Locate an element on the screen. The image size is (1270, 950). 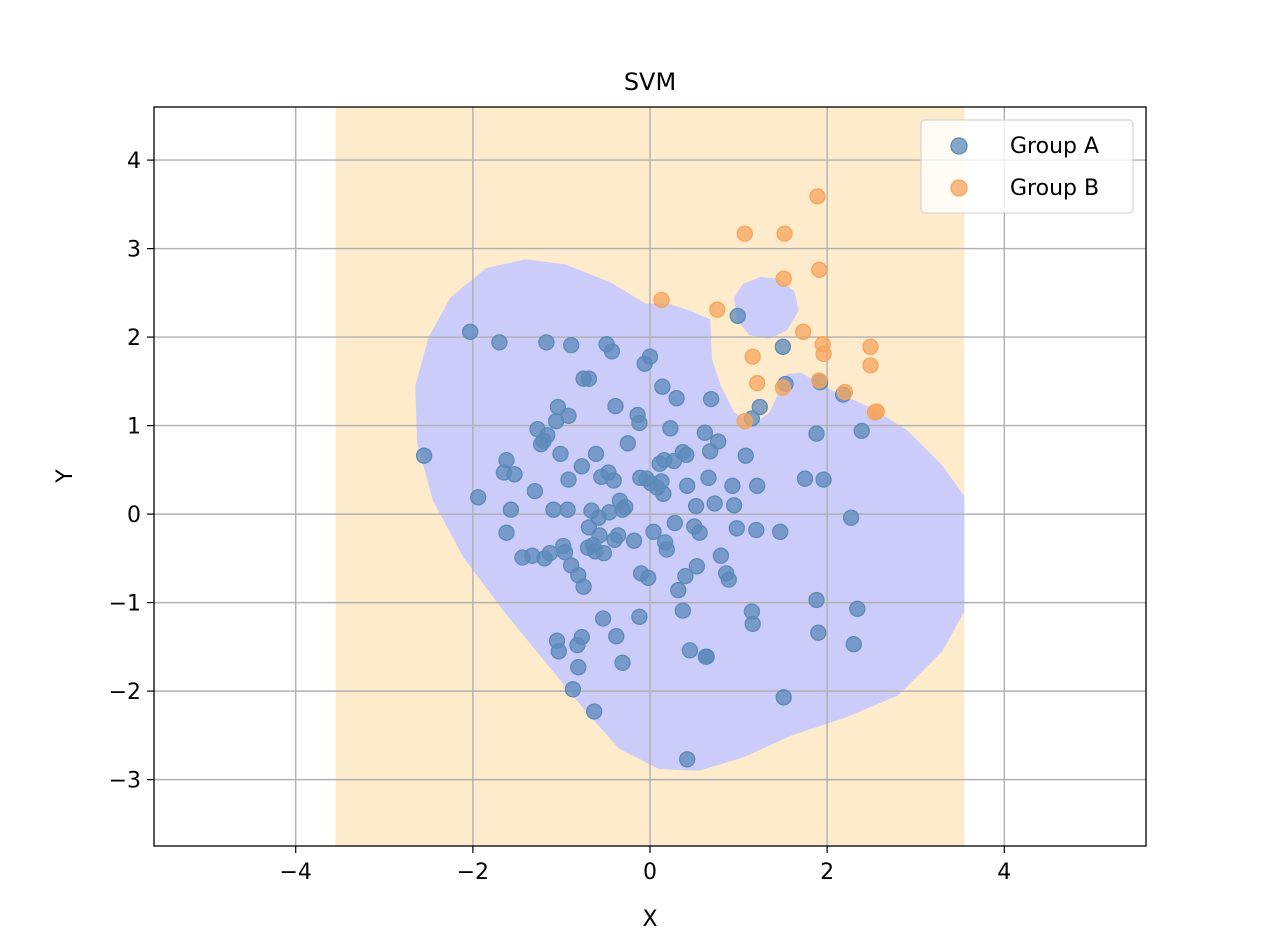
decision-region-group-a-island is located at coordinates (766, 307).